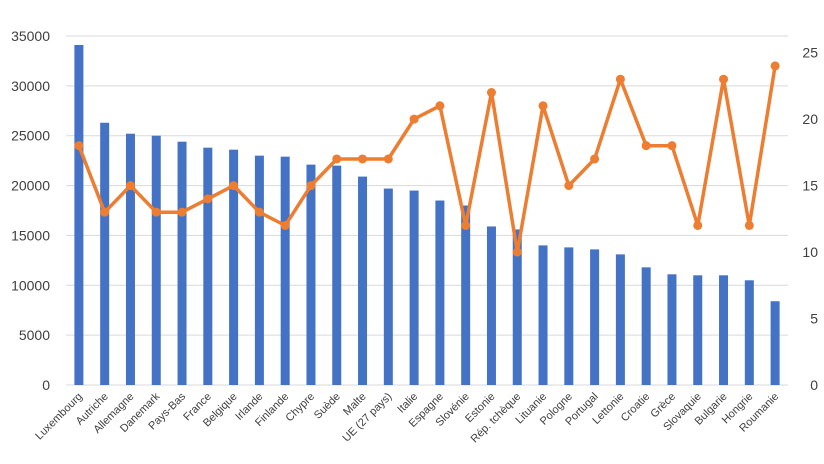 Image resolution: width=824 pixels, height=464 pixels. Describe the element at coordinates (327, 406) in the screenshot. I see `category-label: Suède` at that location.